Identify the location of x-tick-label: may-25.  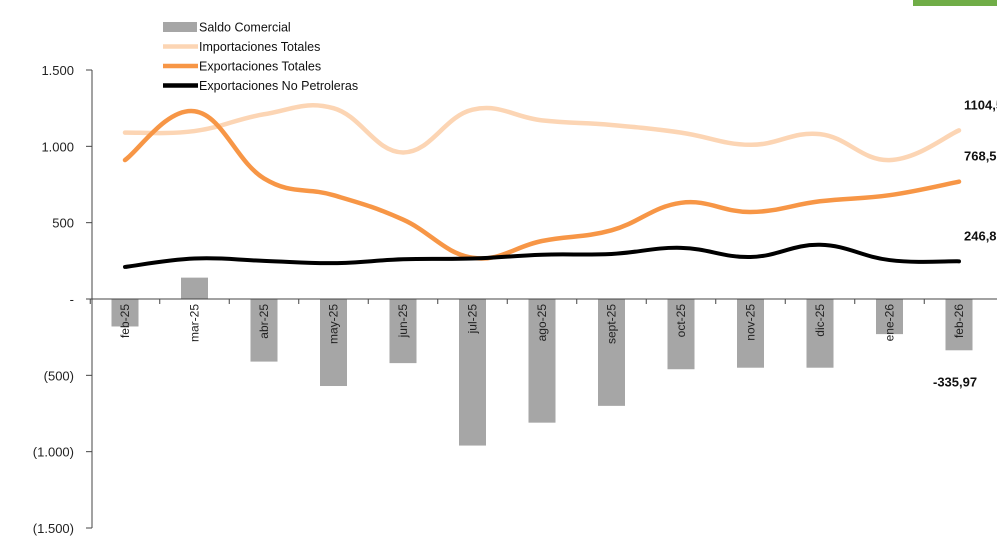
(334, 324).